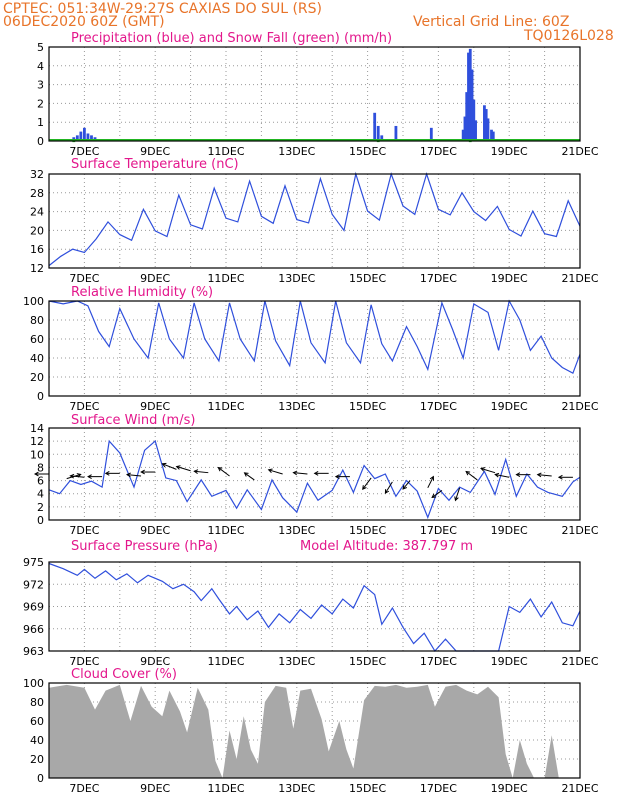 The width and height of the screenshot is (618, 800). Describe the element at coordinates (40, 396) in the screenshot. I see `y-tick-label: 0` at that location.